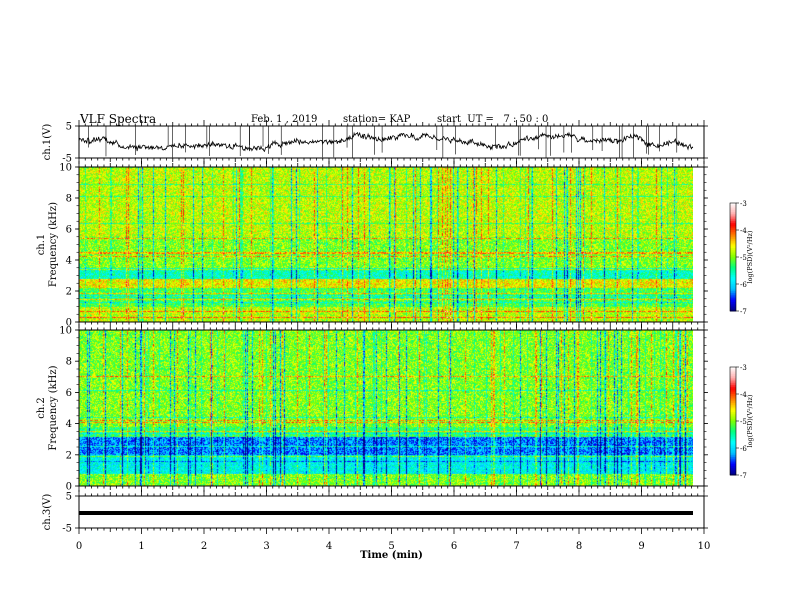  I want to click on colorbar-label: log(PSD)(V²/Hz), so click(750, 420).